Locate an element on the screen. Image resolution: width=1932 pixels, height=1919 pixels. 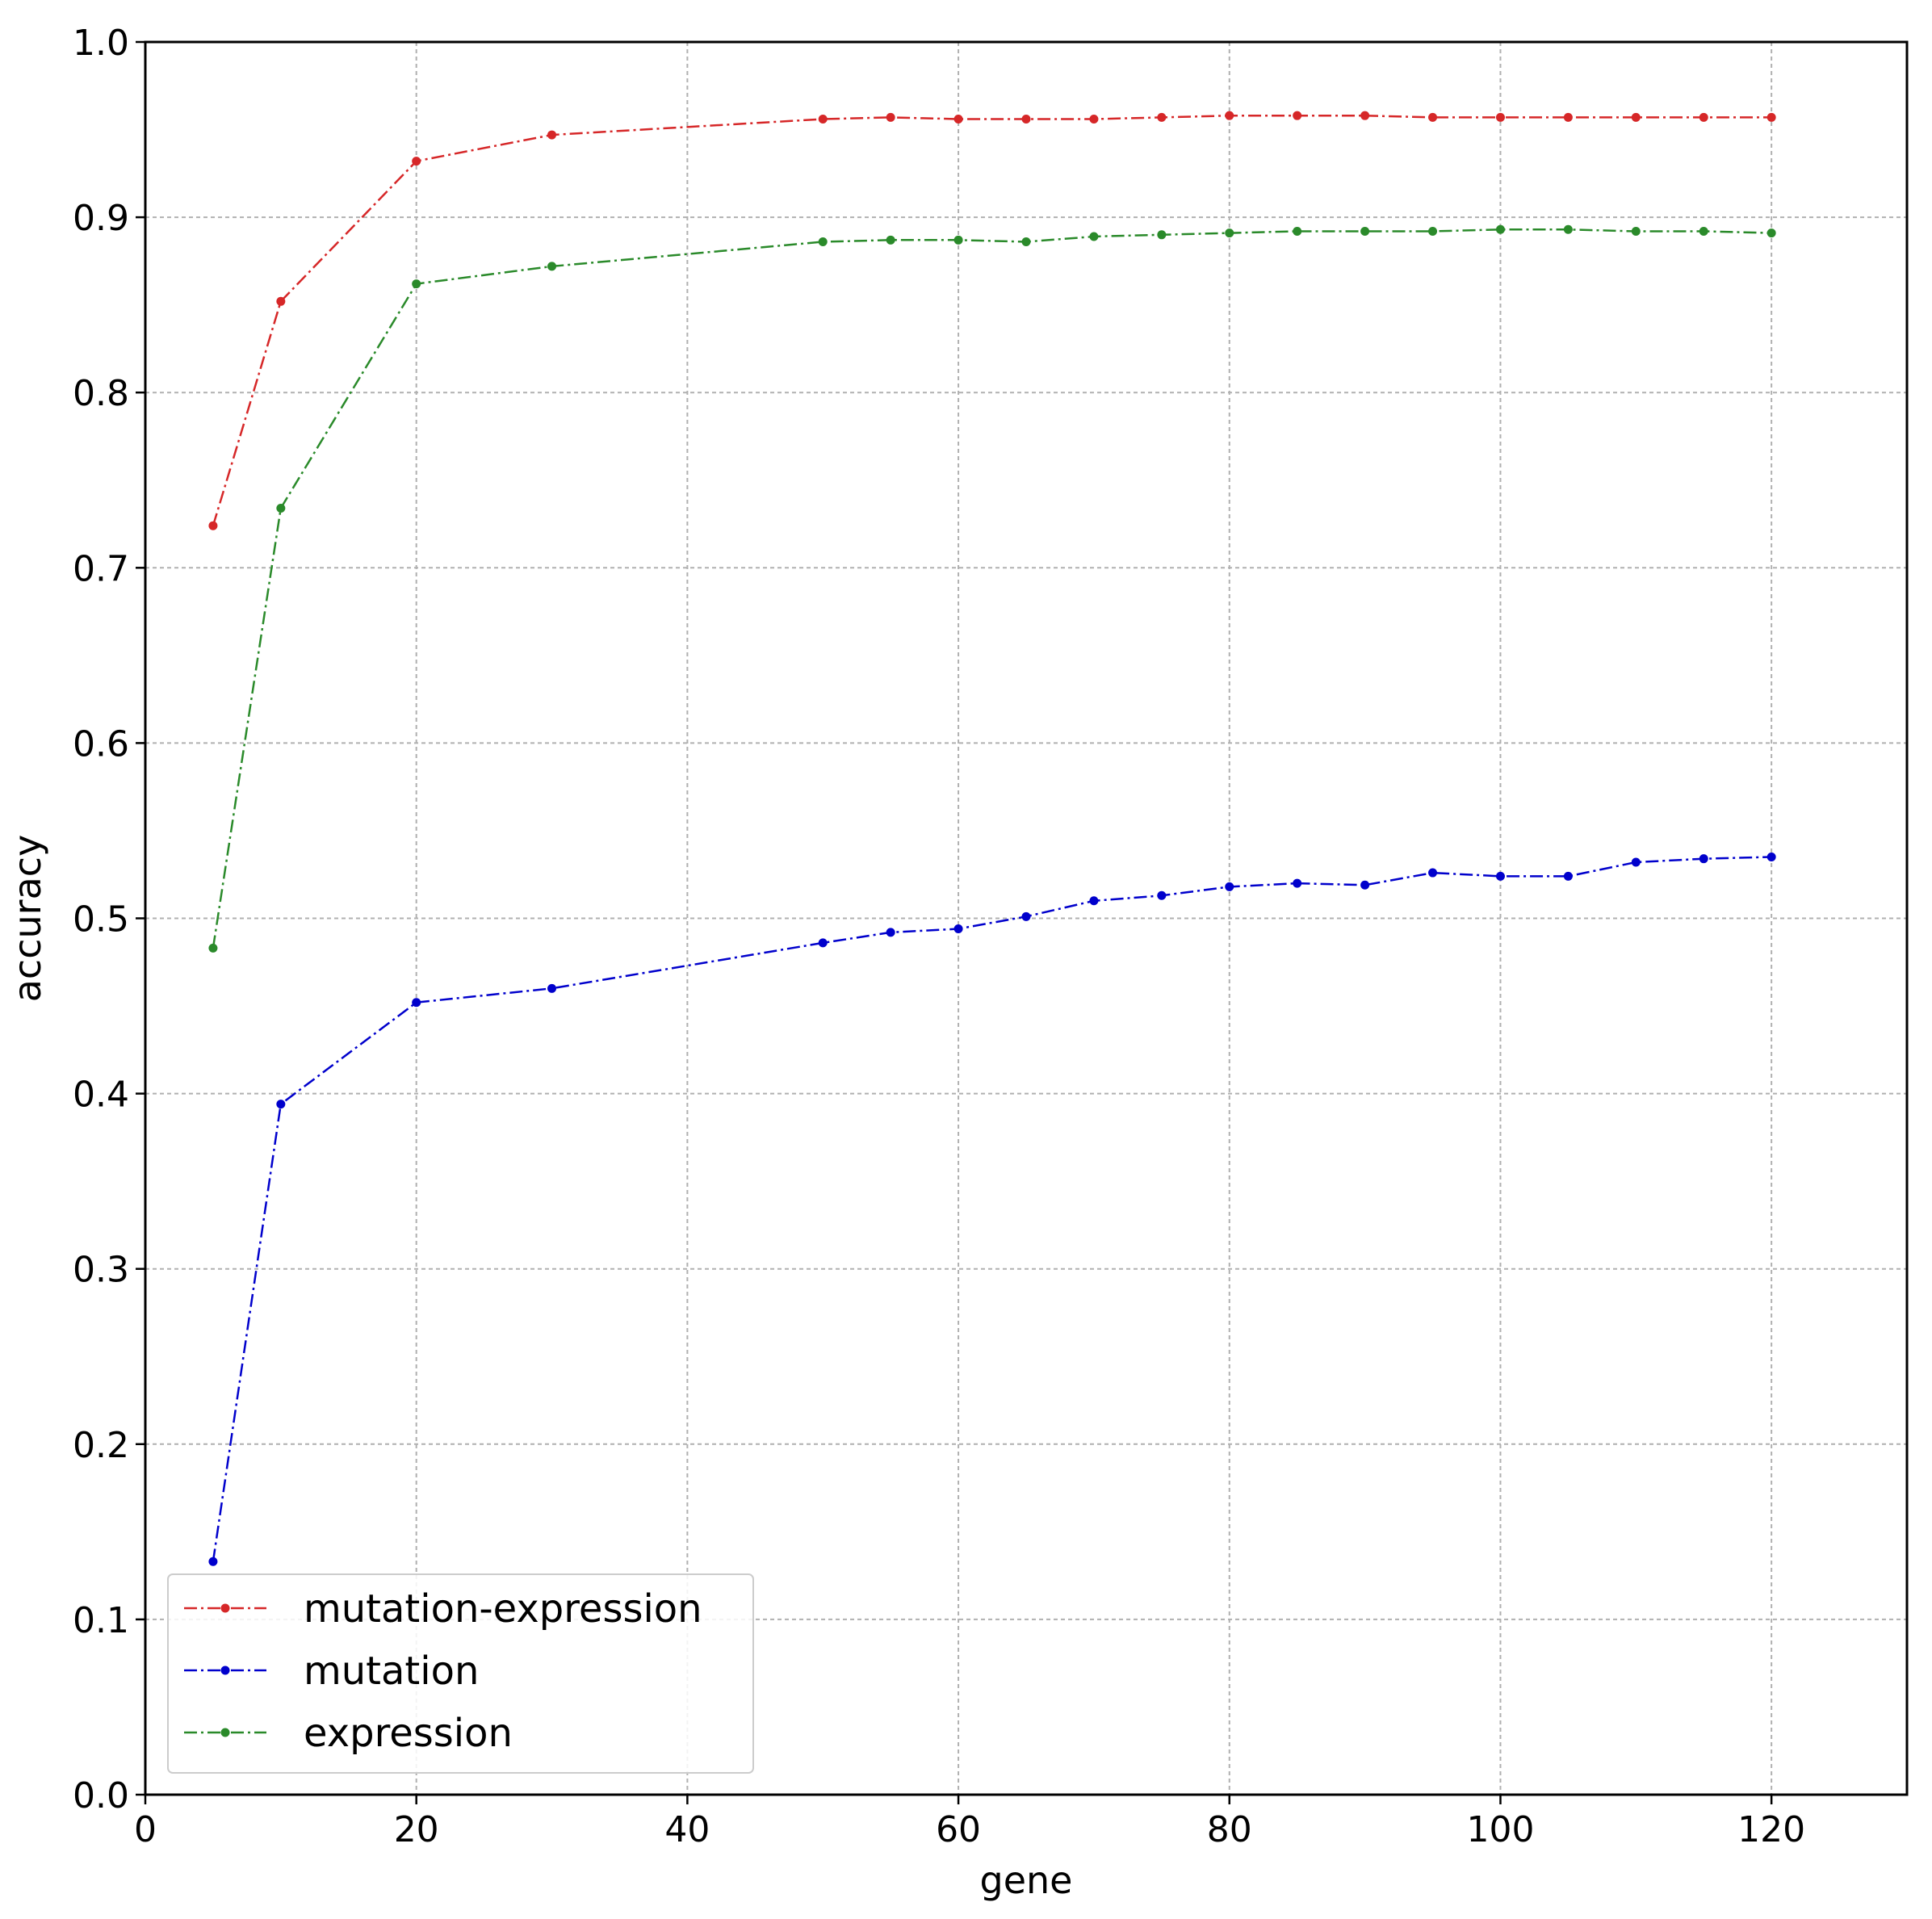
legend-entry-mutation: mutation is located at coordinates (332, 1671).